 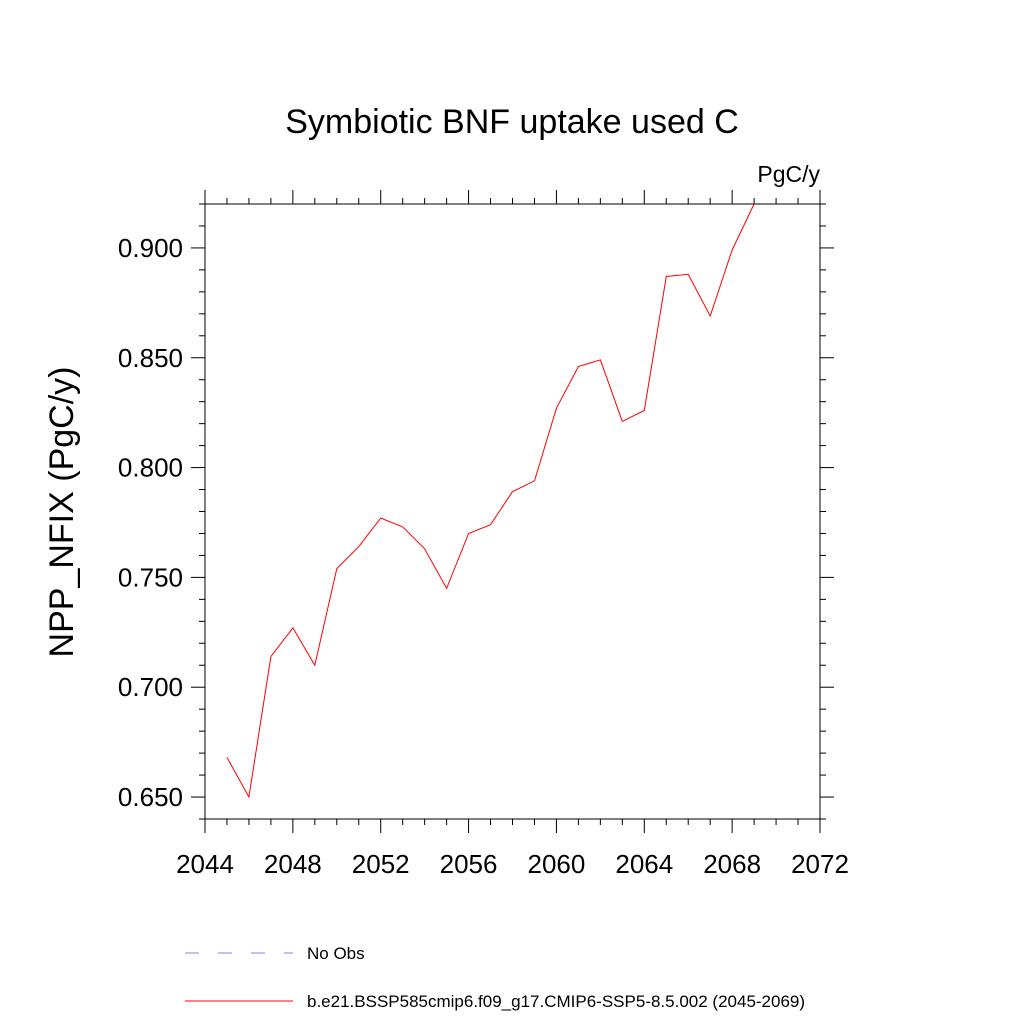 What do you see at coordinates (512, 122) in the screenshot?
I see `chart-title: Symbiotic BNF uptake used C` at bounding box center [512, 122].